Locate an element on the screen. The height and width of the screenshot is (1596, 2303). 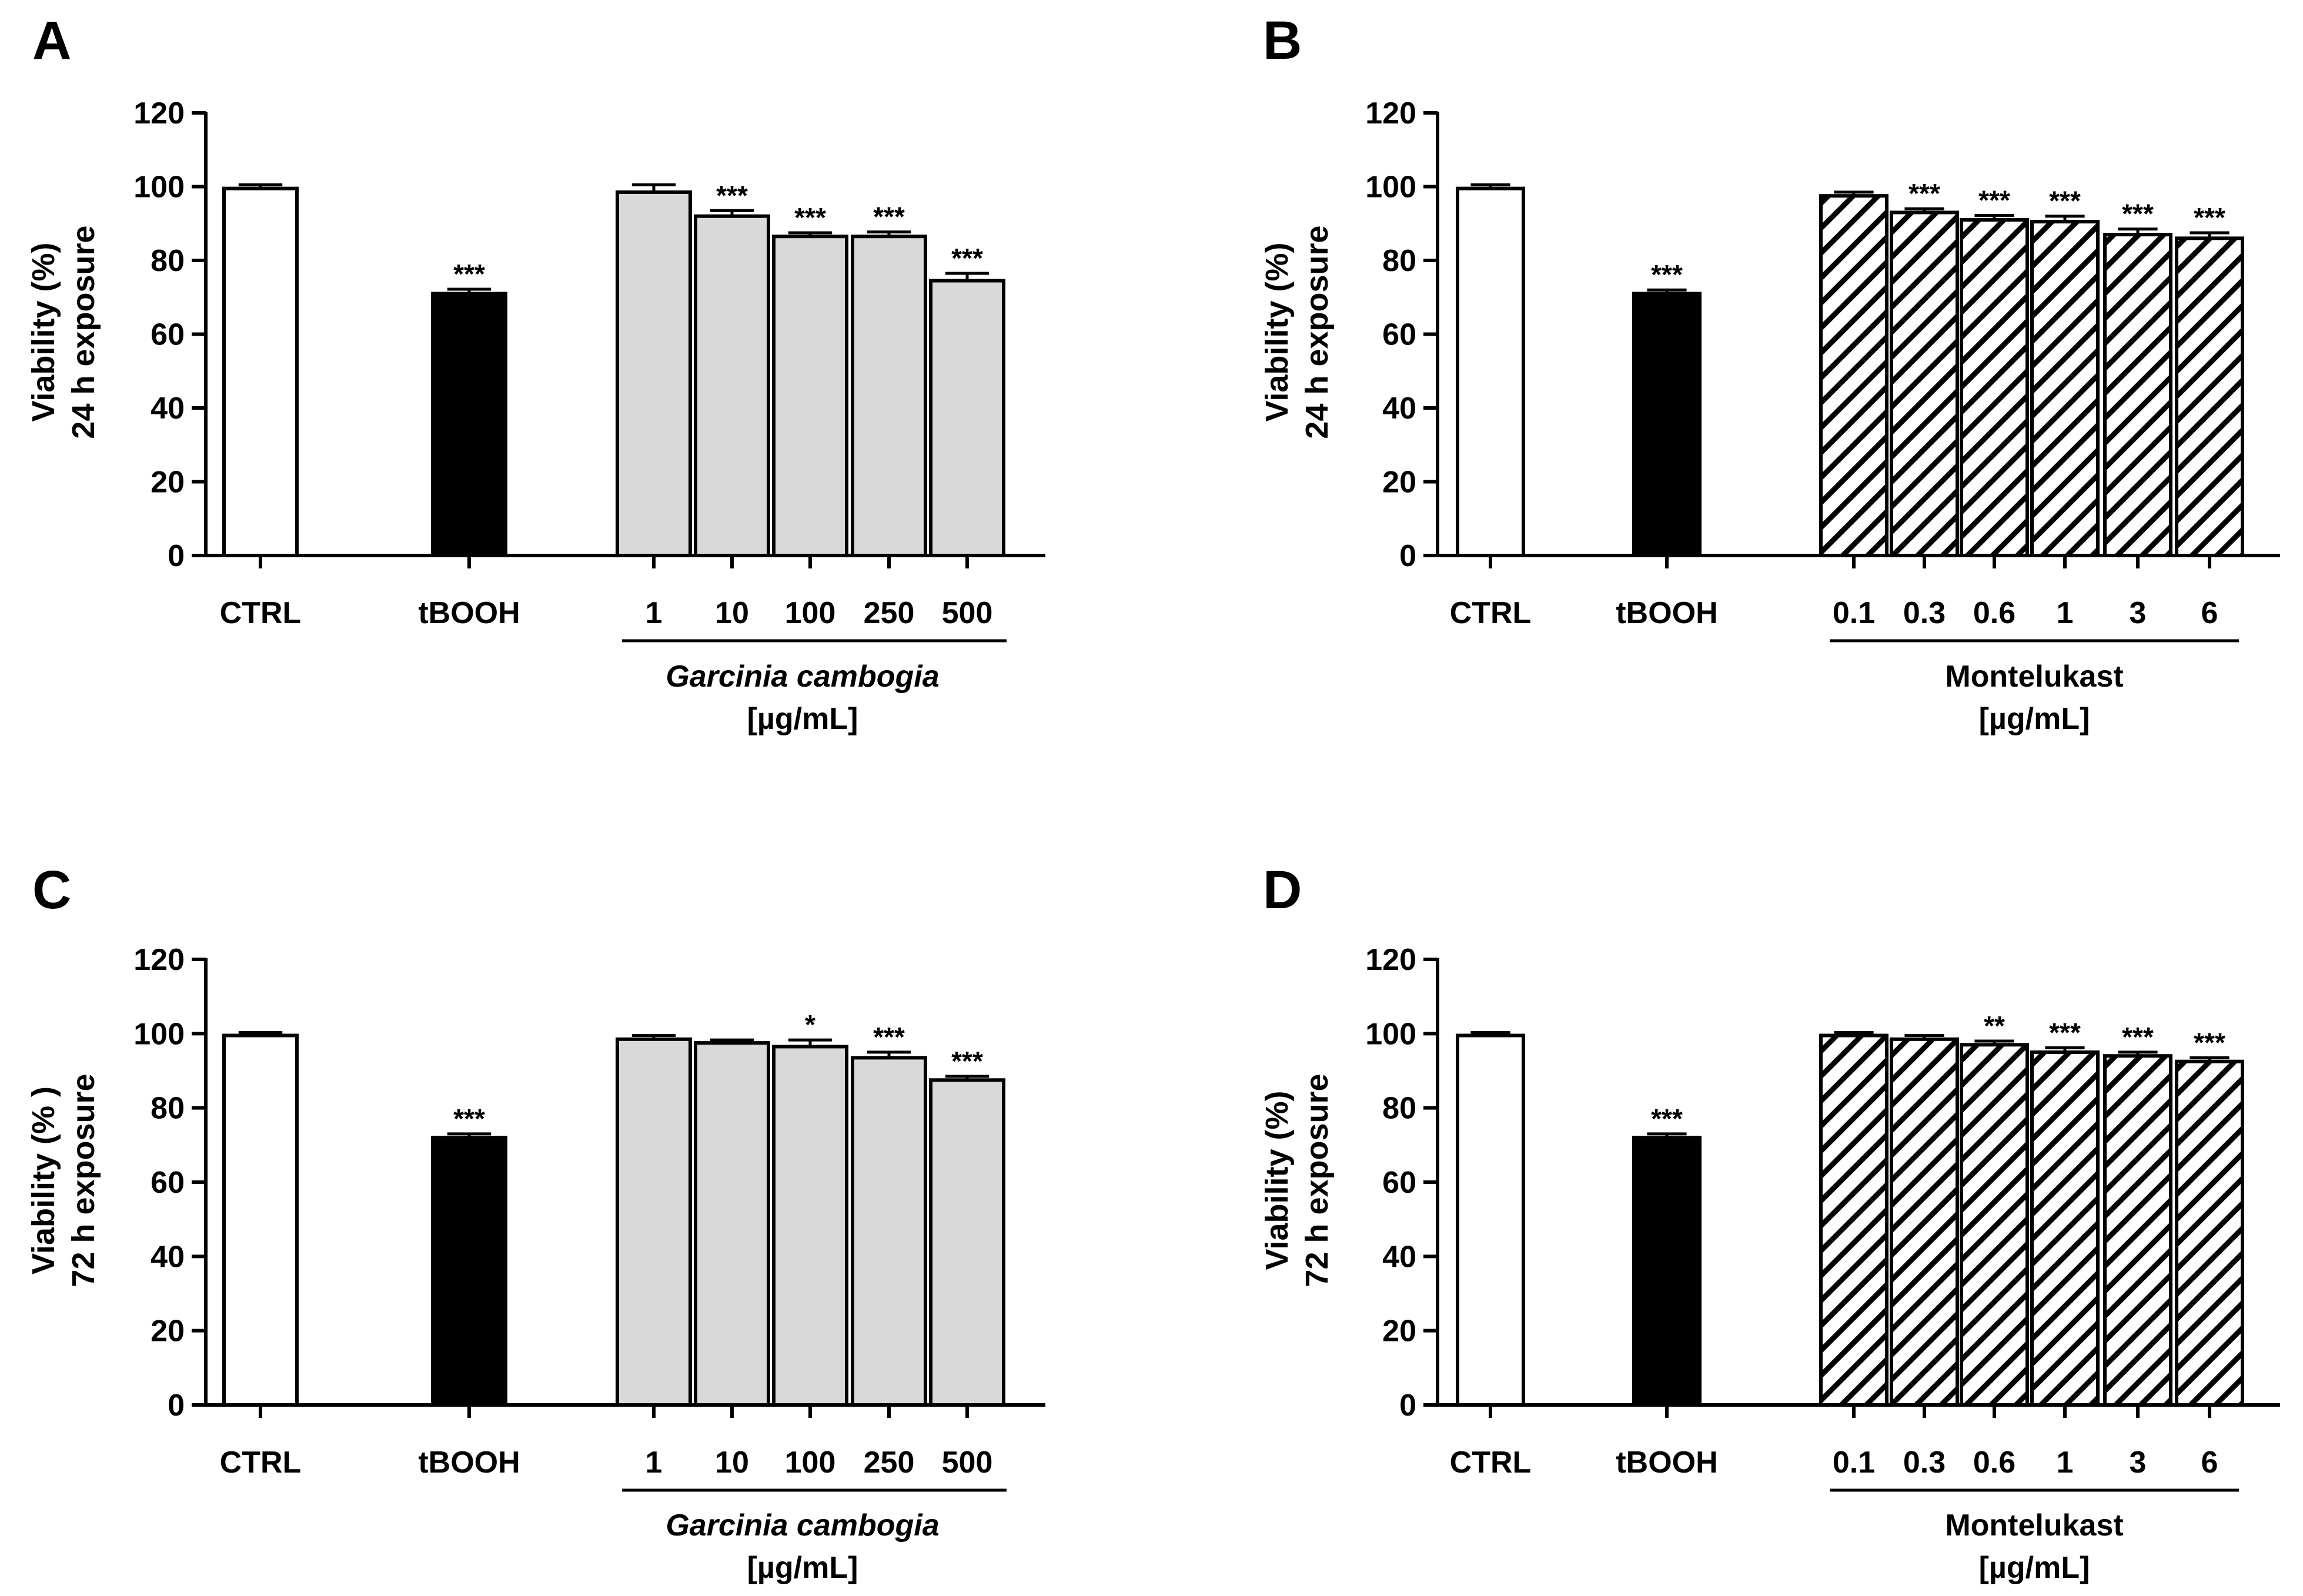
x-category-label: 3 is located at coordinates (2138, 1463).